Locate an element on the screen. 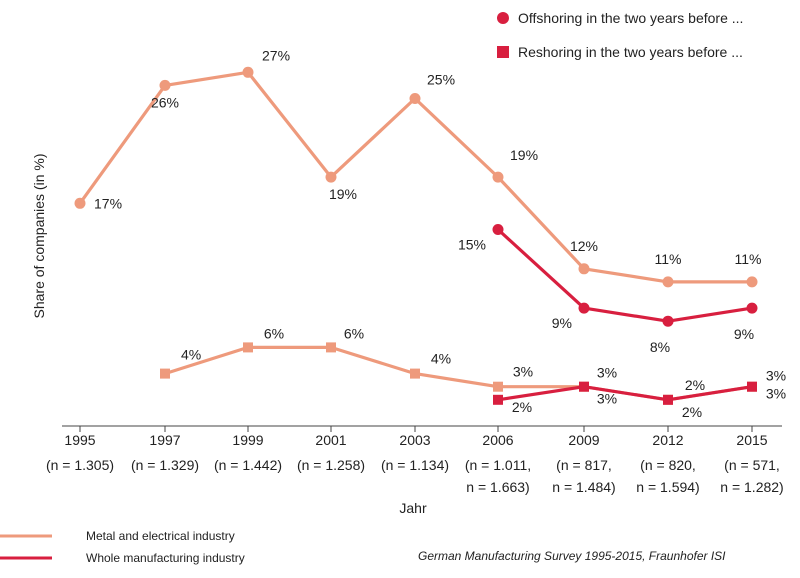 This screenshot has width=800, height=578. data-label: 27% is located at coordinates (276, 55).